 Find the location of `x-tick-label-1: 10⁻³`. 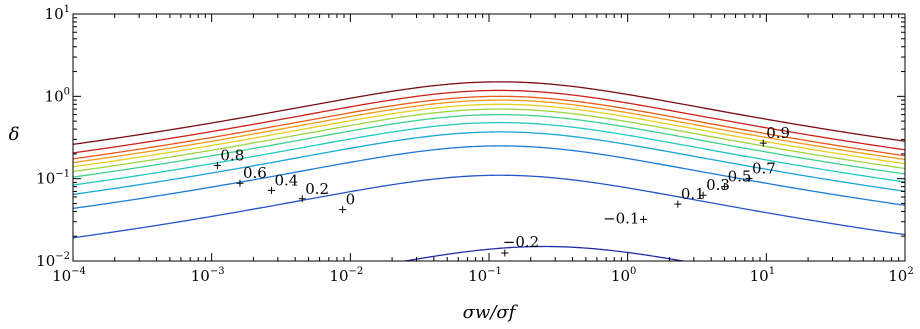

x-tick-label-1: 10⁻³ is located at coordinates (208, 275).